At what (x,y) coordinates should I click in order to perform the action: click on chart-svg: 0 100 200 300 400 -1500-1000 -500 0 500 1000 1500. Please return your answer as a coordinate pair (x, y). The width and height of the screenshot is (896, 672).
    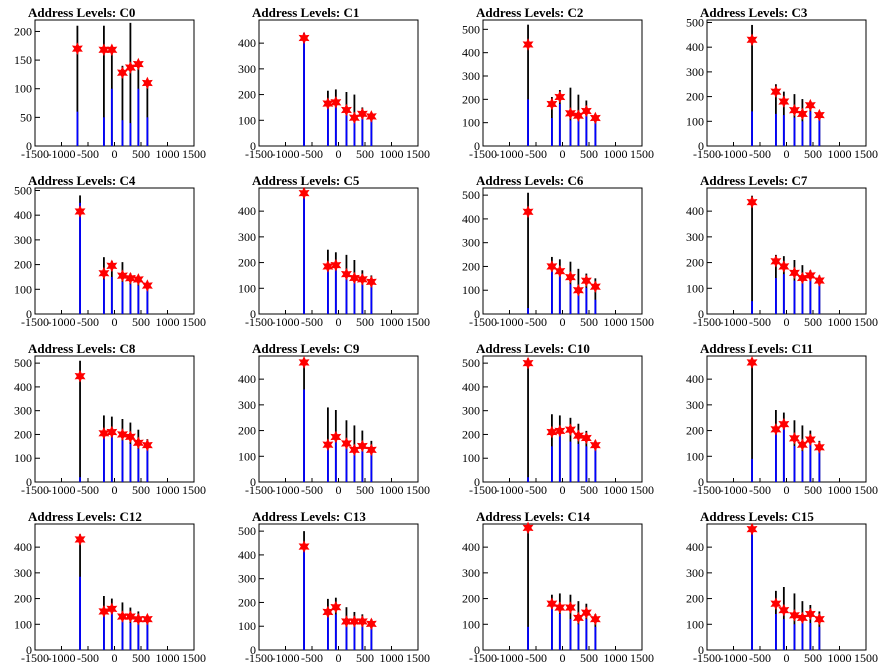
    Looking at the image, I should click on (334, 257).